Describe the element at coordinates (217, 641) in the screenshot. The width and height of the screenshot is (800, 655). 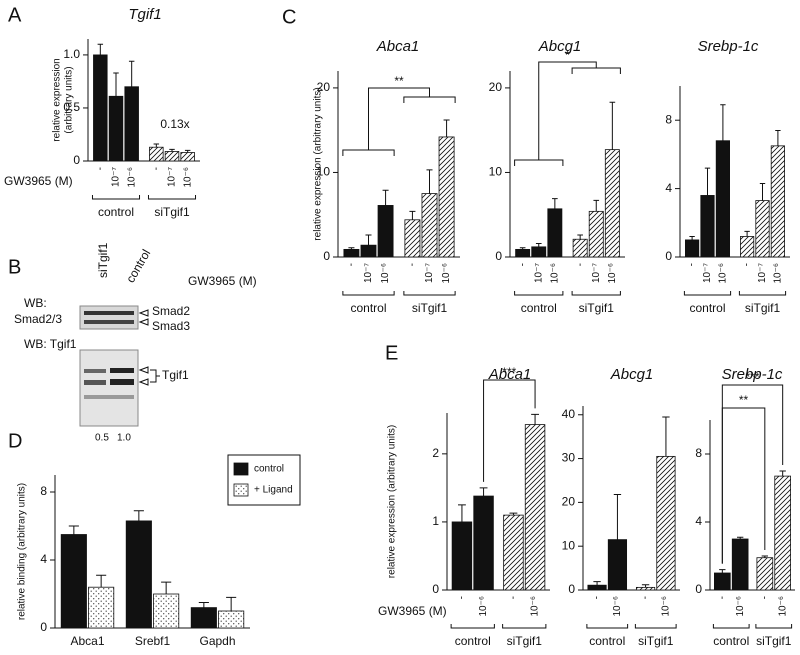
I see `x-tick-label: Gapdh` at that location.